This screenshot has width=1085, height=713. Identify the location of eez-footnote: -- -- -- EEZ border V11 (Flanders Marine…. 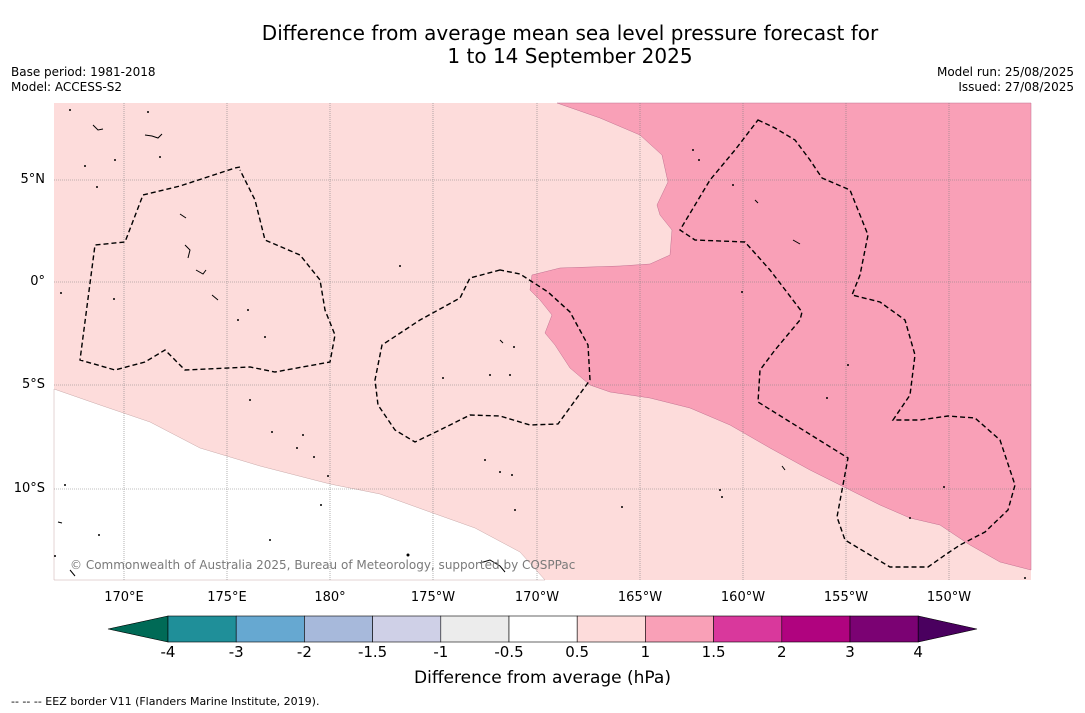
(165, 701).